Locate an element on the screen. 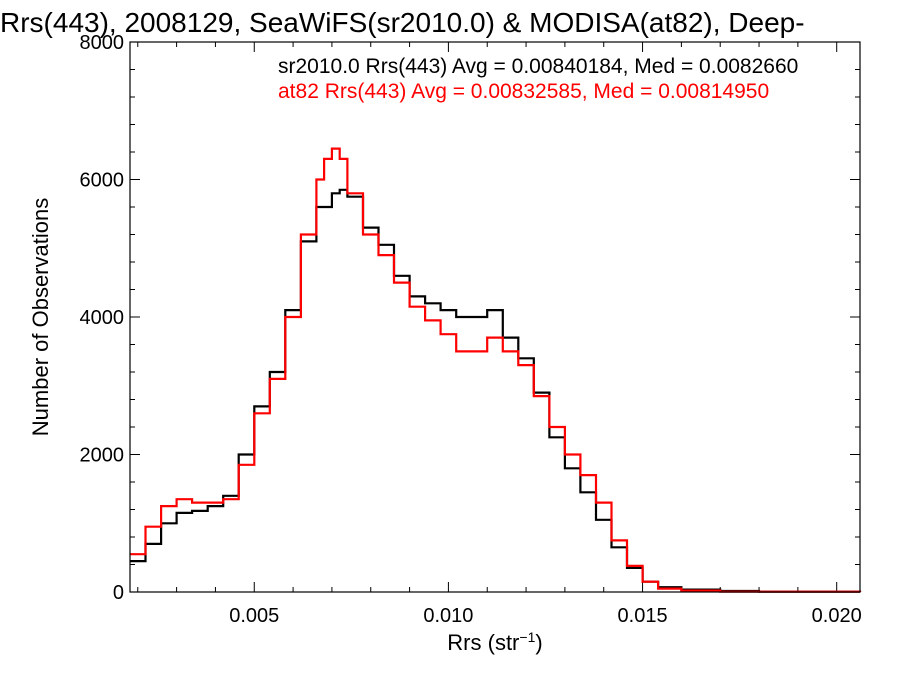  x-tick-label: 0.020 is located at coordinates (837, 616).